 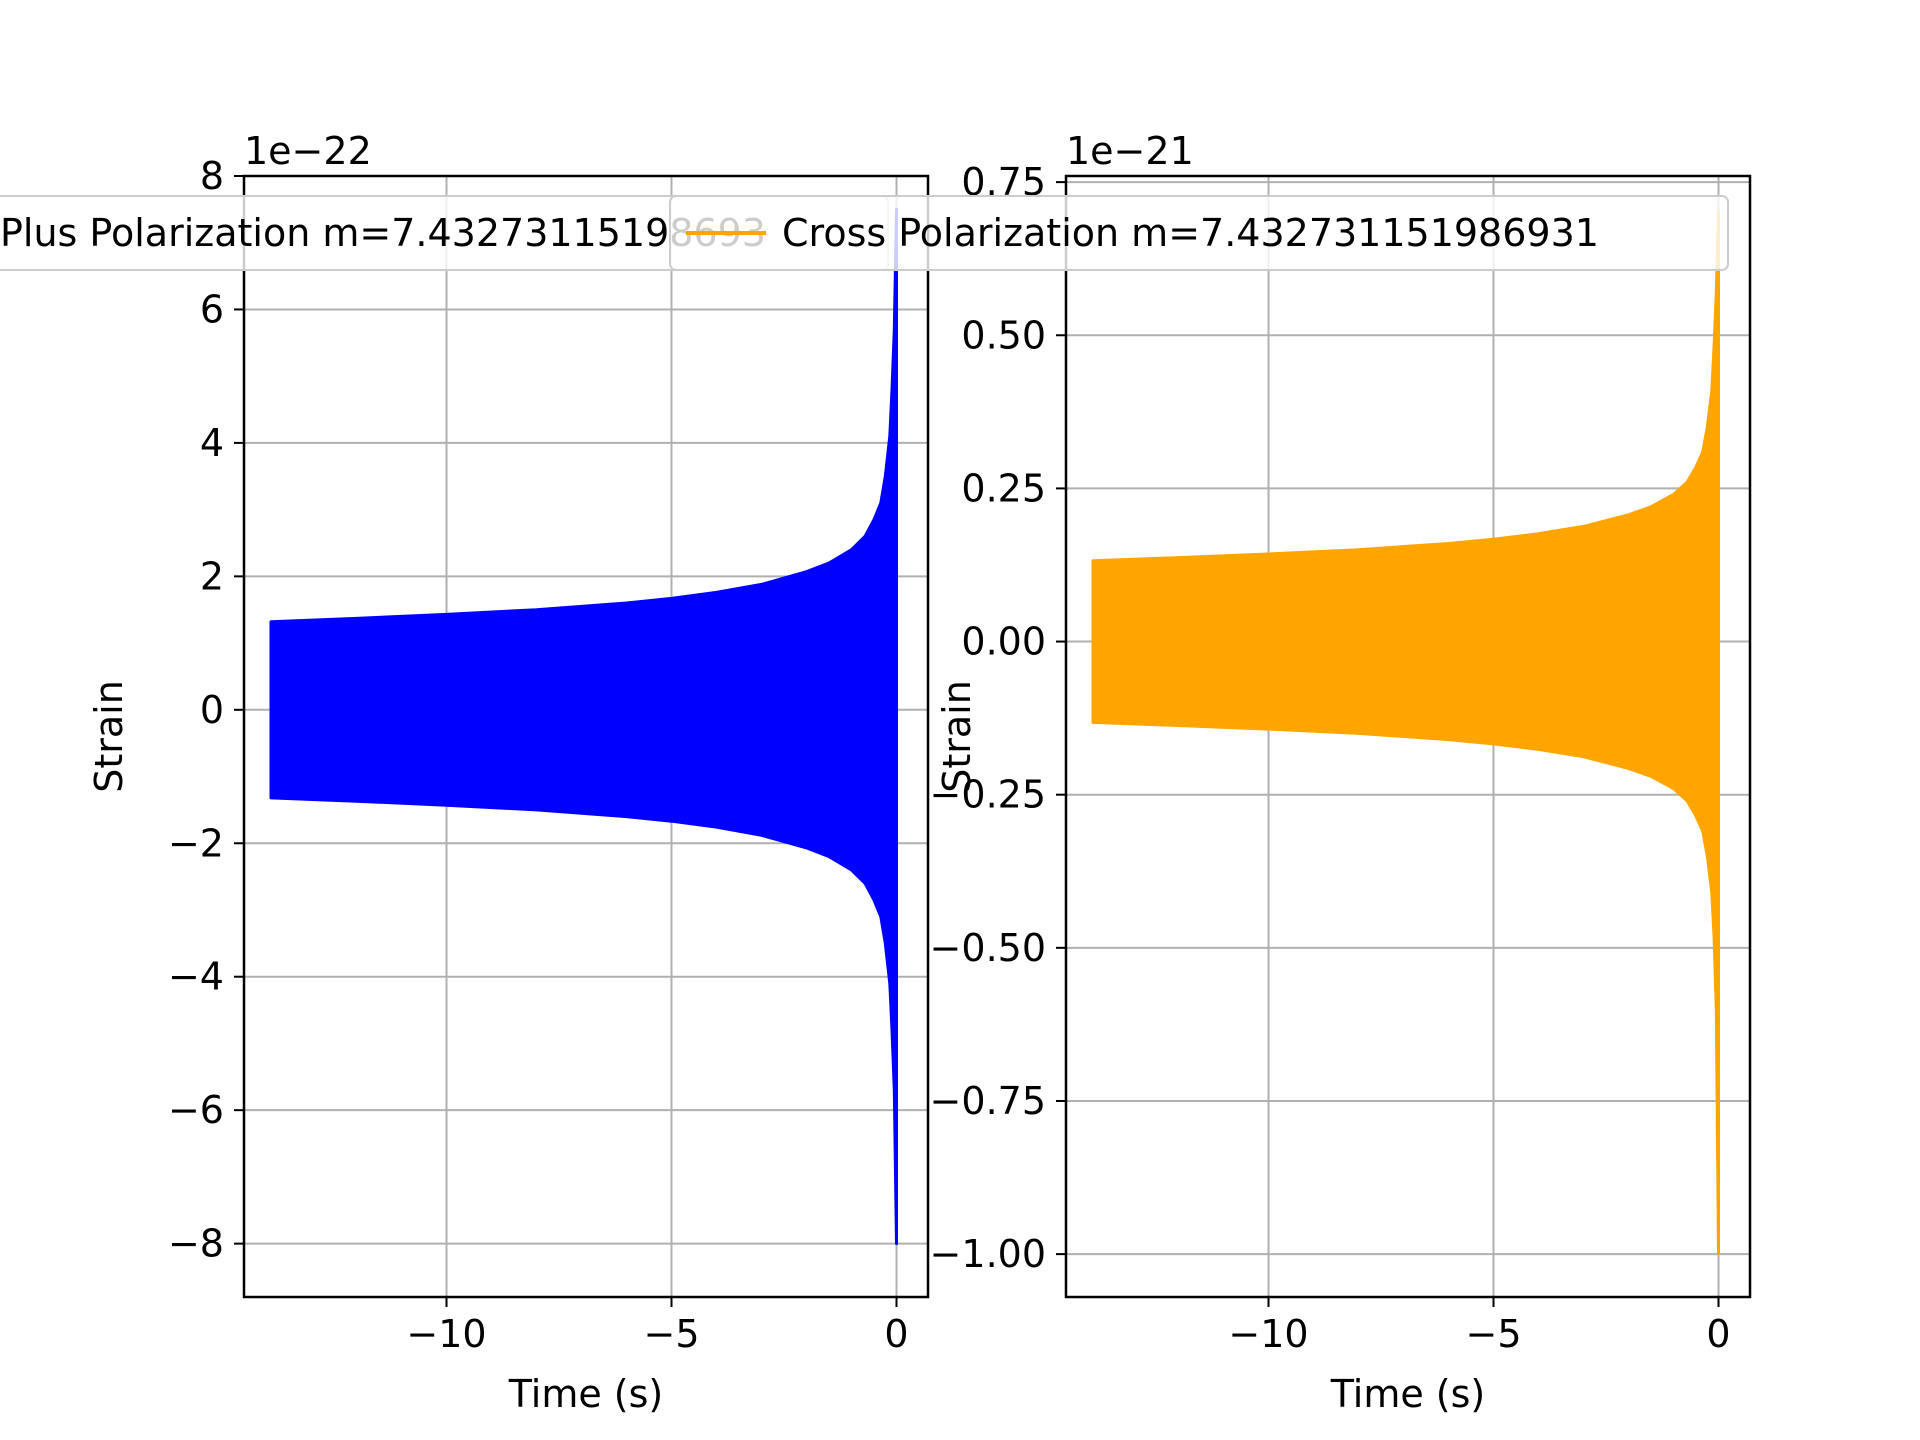 I want to click on y-tick-label: 6, so click(x=212, y=309).